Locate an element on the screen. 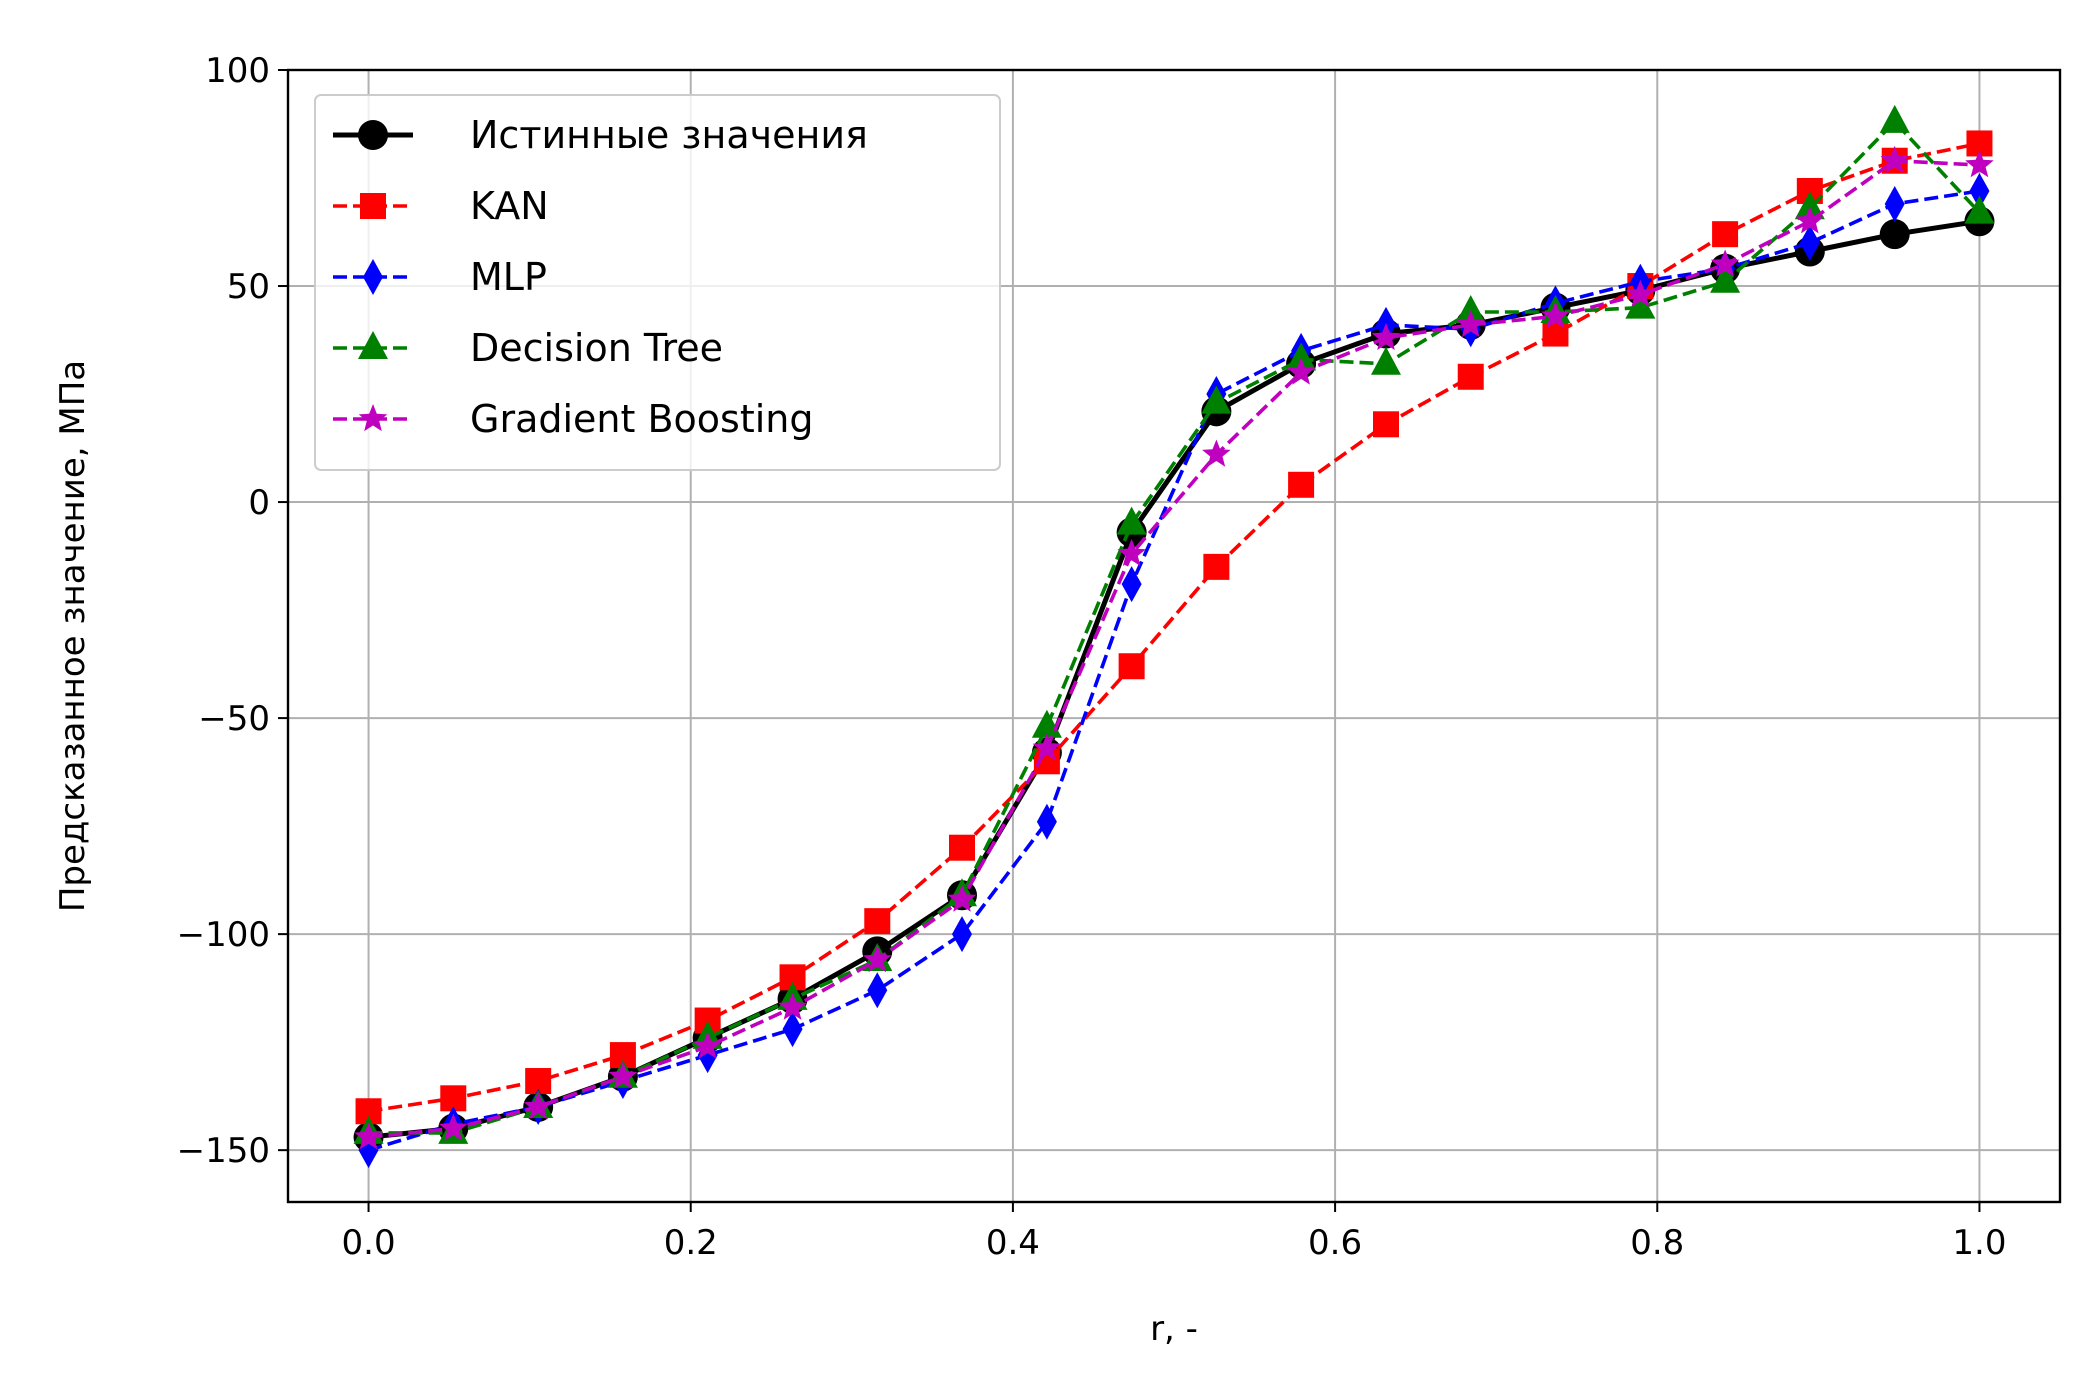  x-tick-label: 0.4 is located at coordinates (1013, 1243).